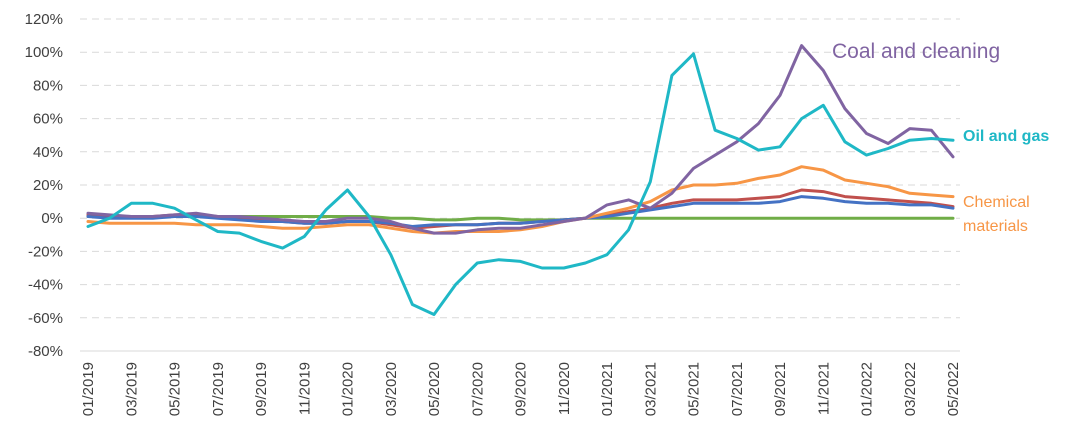 The image size is (1080, 444). Describe the element at coordinates (45, 285) in the screenshot. I see `y-tick-label: -40%` at that location.